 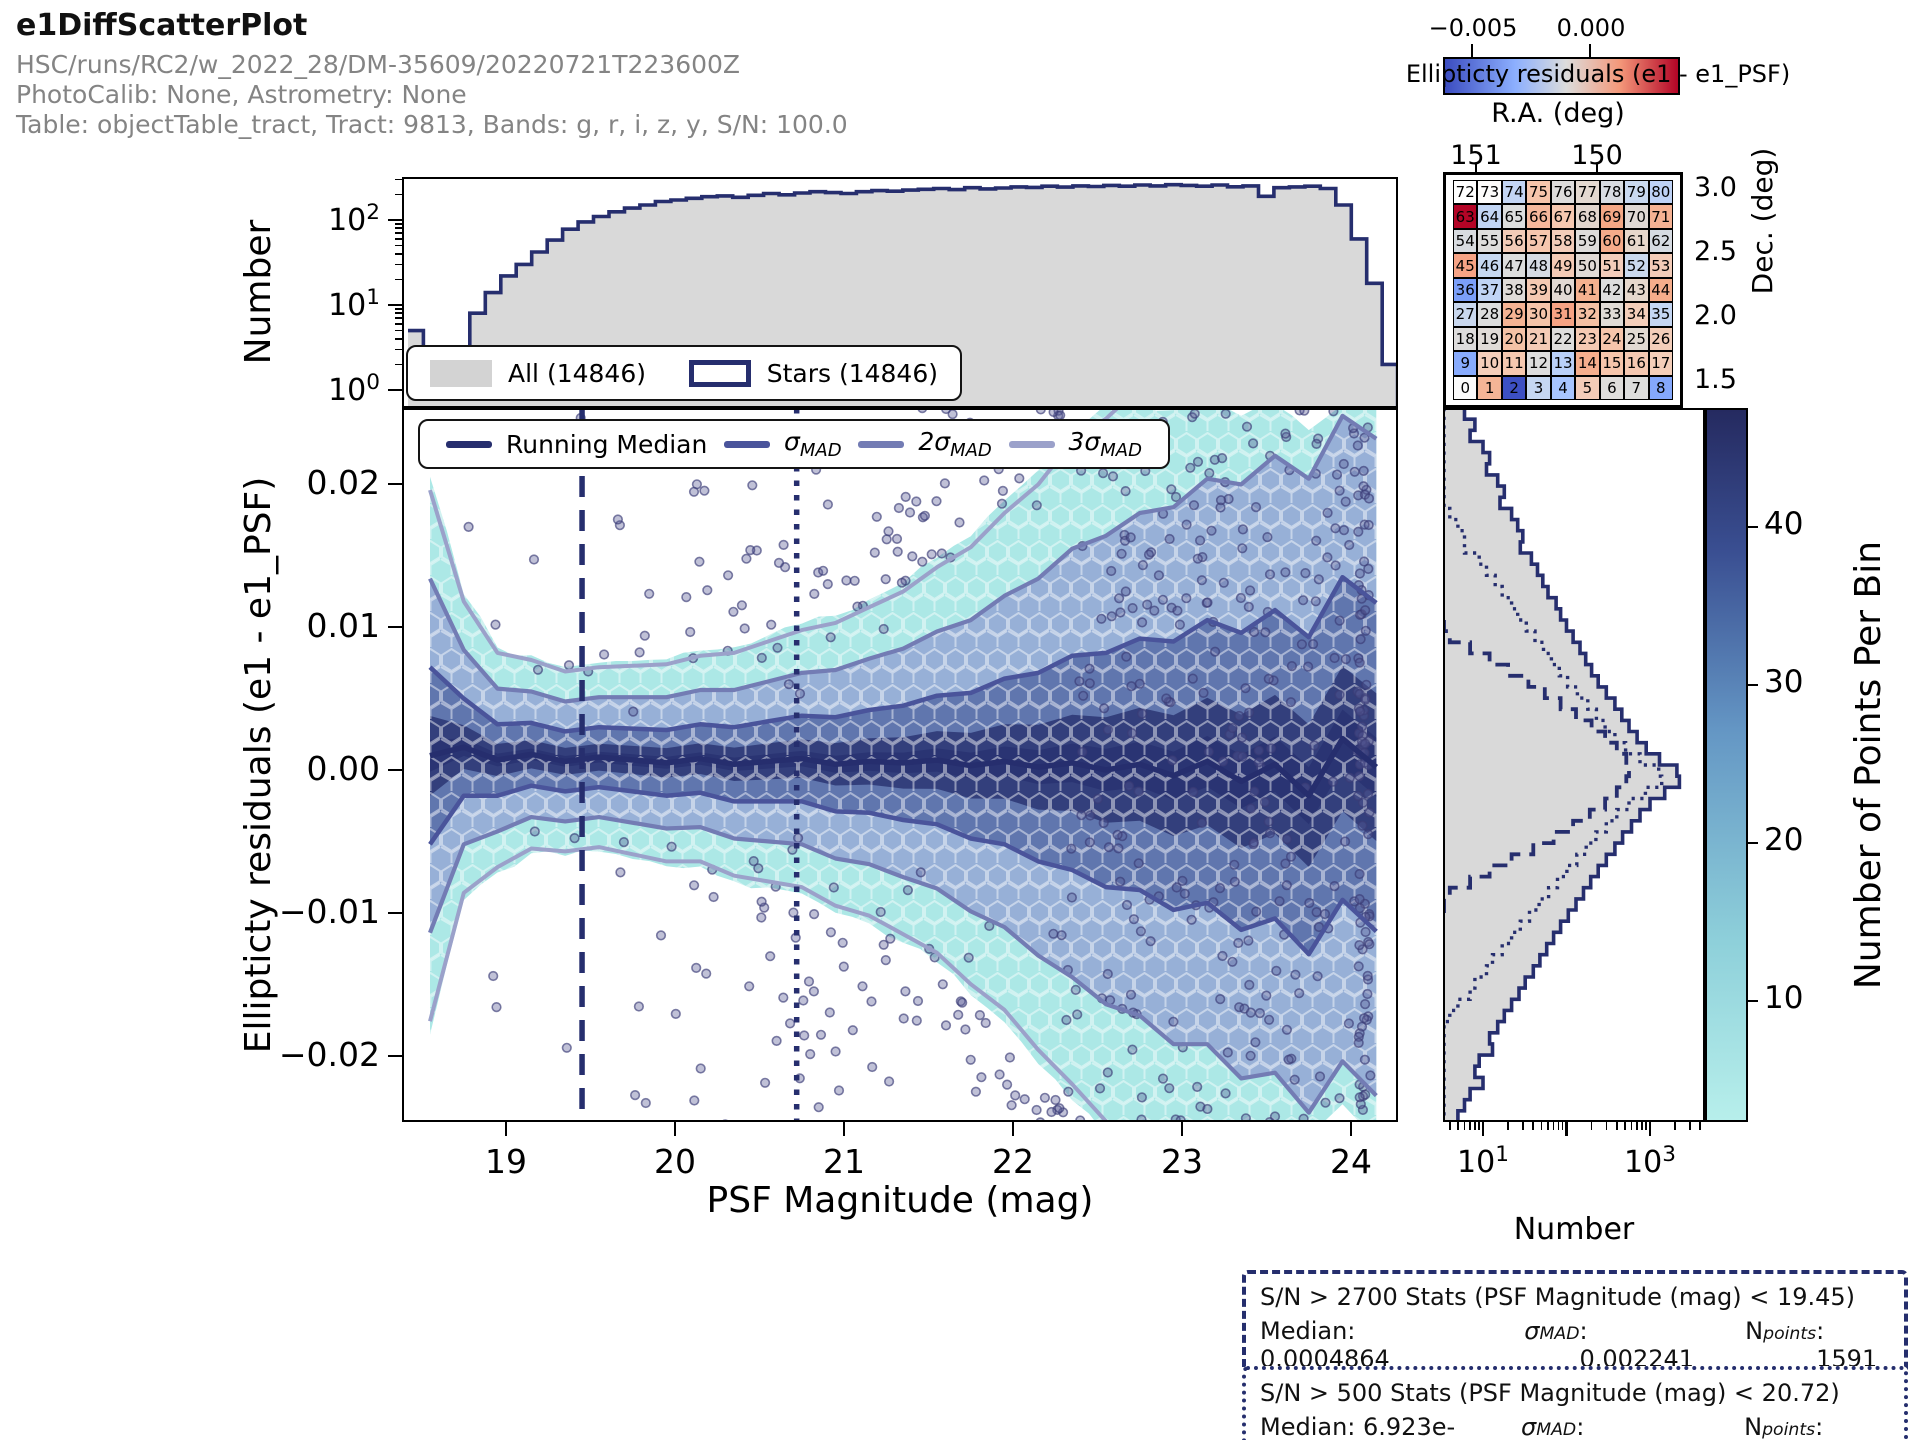 What do you see at coordinates (1587, 363) in the screenshot?
I see `heatmap-cell: 14` at bounding box center [1587, 363].